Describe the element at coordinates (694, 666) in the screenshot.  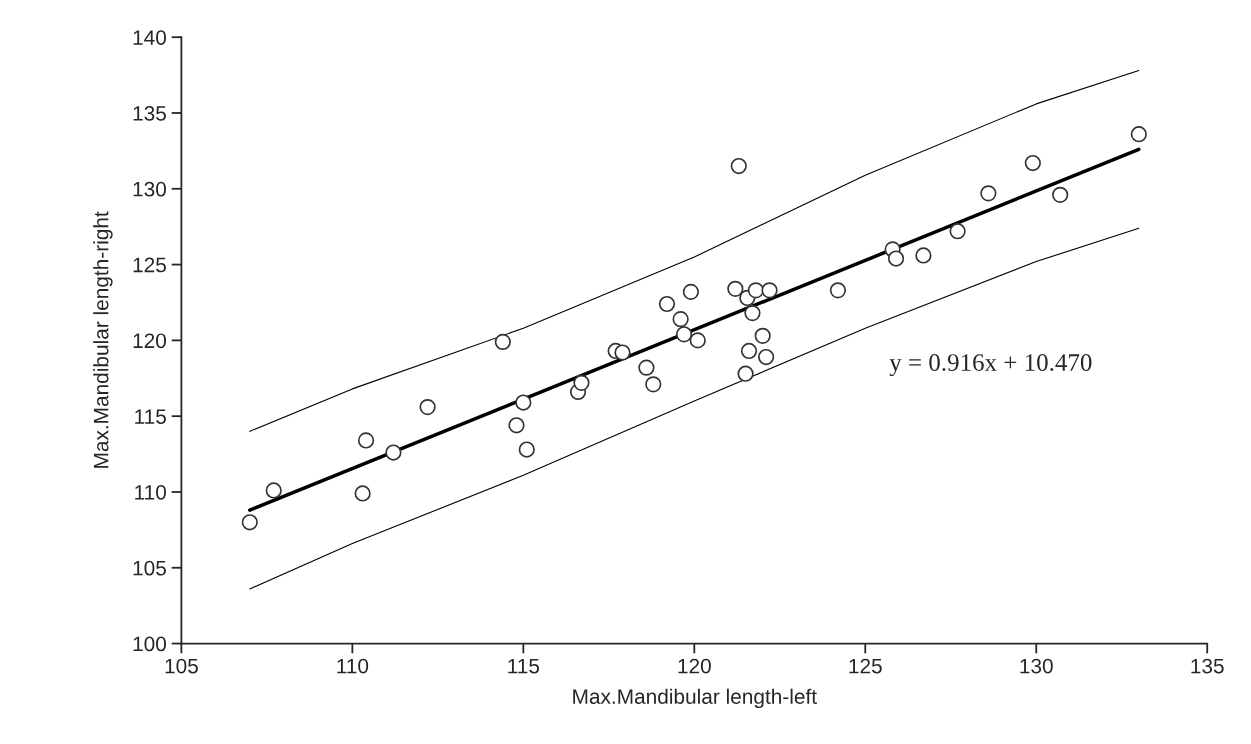
I see `x-tick-label: 120` at that location.